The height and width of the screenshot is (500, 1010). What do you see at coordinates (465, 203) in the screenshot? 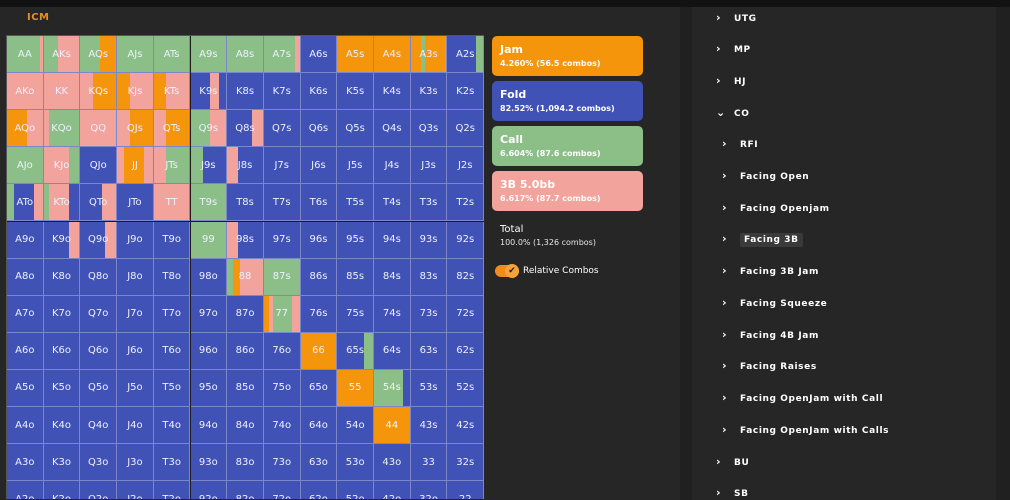
I see `hand-cell: T2s` at bounding box center [465, 203].